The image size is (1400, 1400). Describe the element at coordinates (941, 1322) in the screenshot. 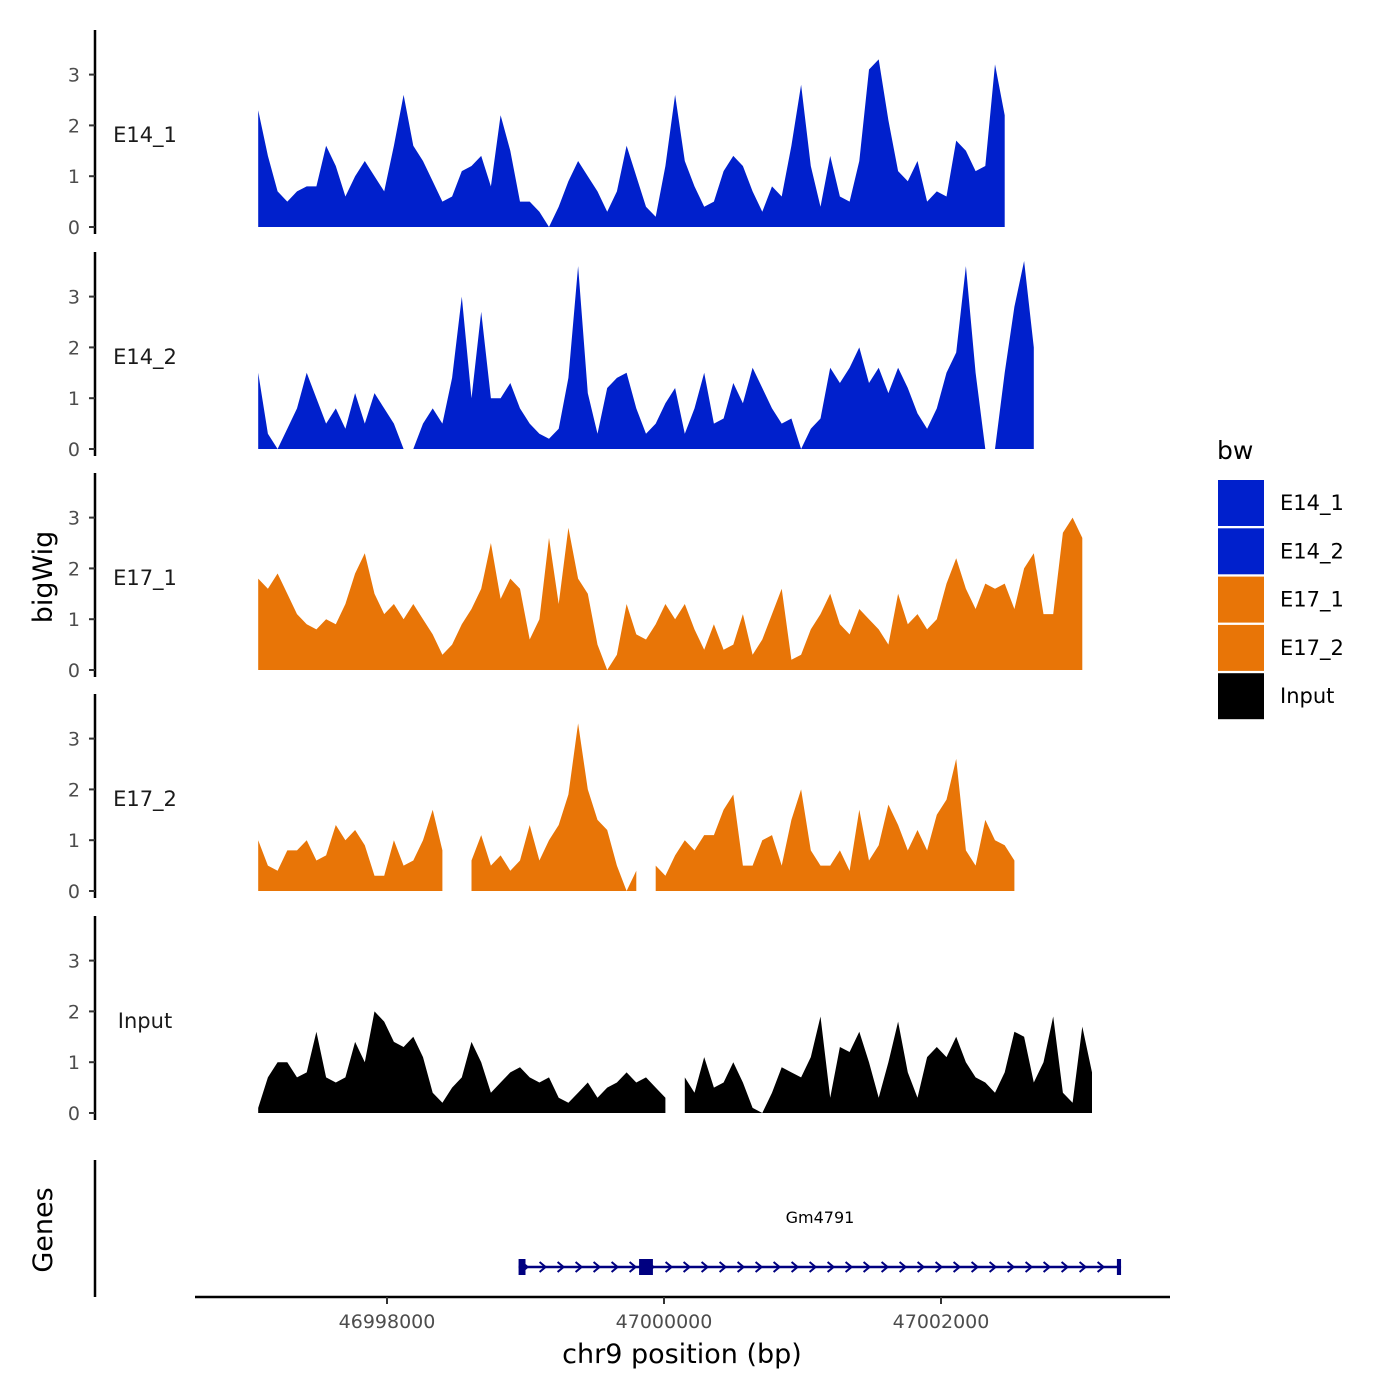

I see `x-tick-label: 47002000` at that location.